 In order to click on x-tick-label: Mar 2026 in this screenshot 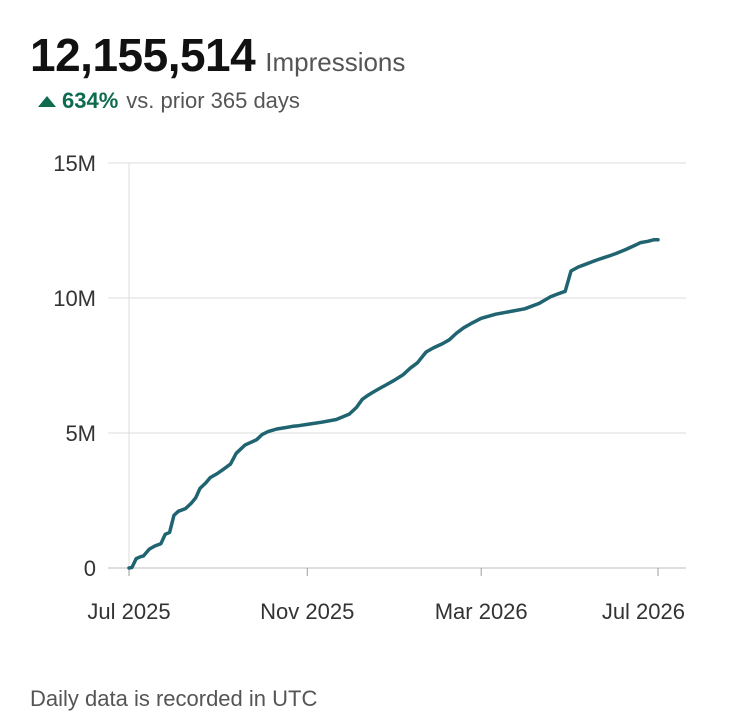, I will do `click(481, 611)`.